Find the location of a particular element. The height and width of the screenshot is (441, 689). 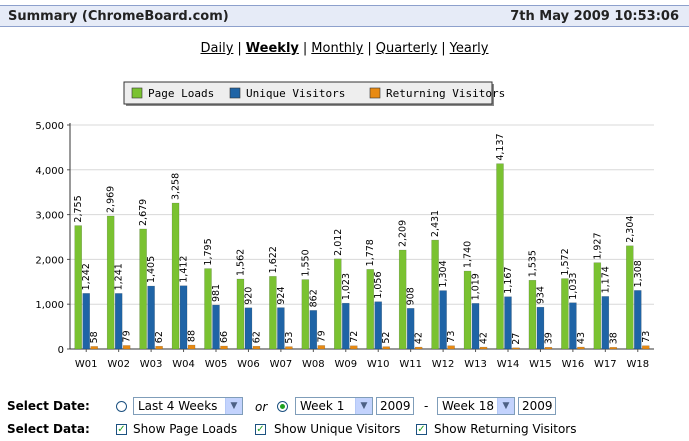

data-label: 1,019 is located at coordinates (476, 286).